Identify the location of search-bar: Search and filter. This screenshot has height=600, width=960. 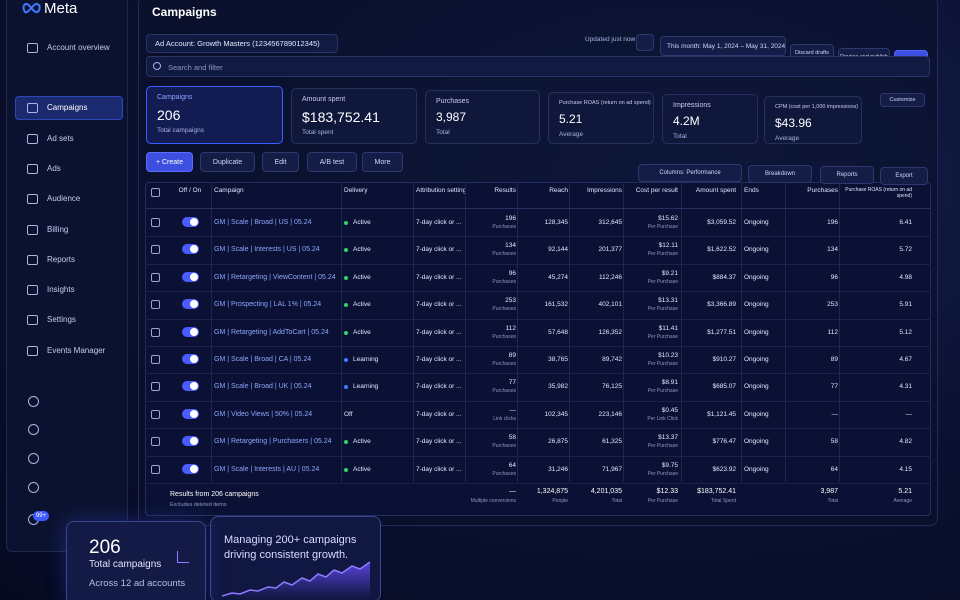
(538, 66).